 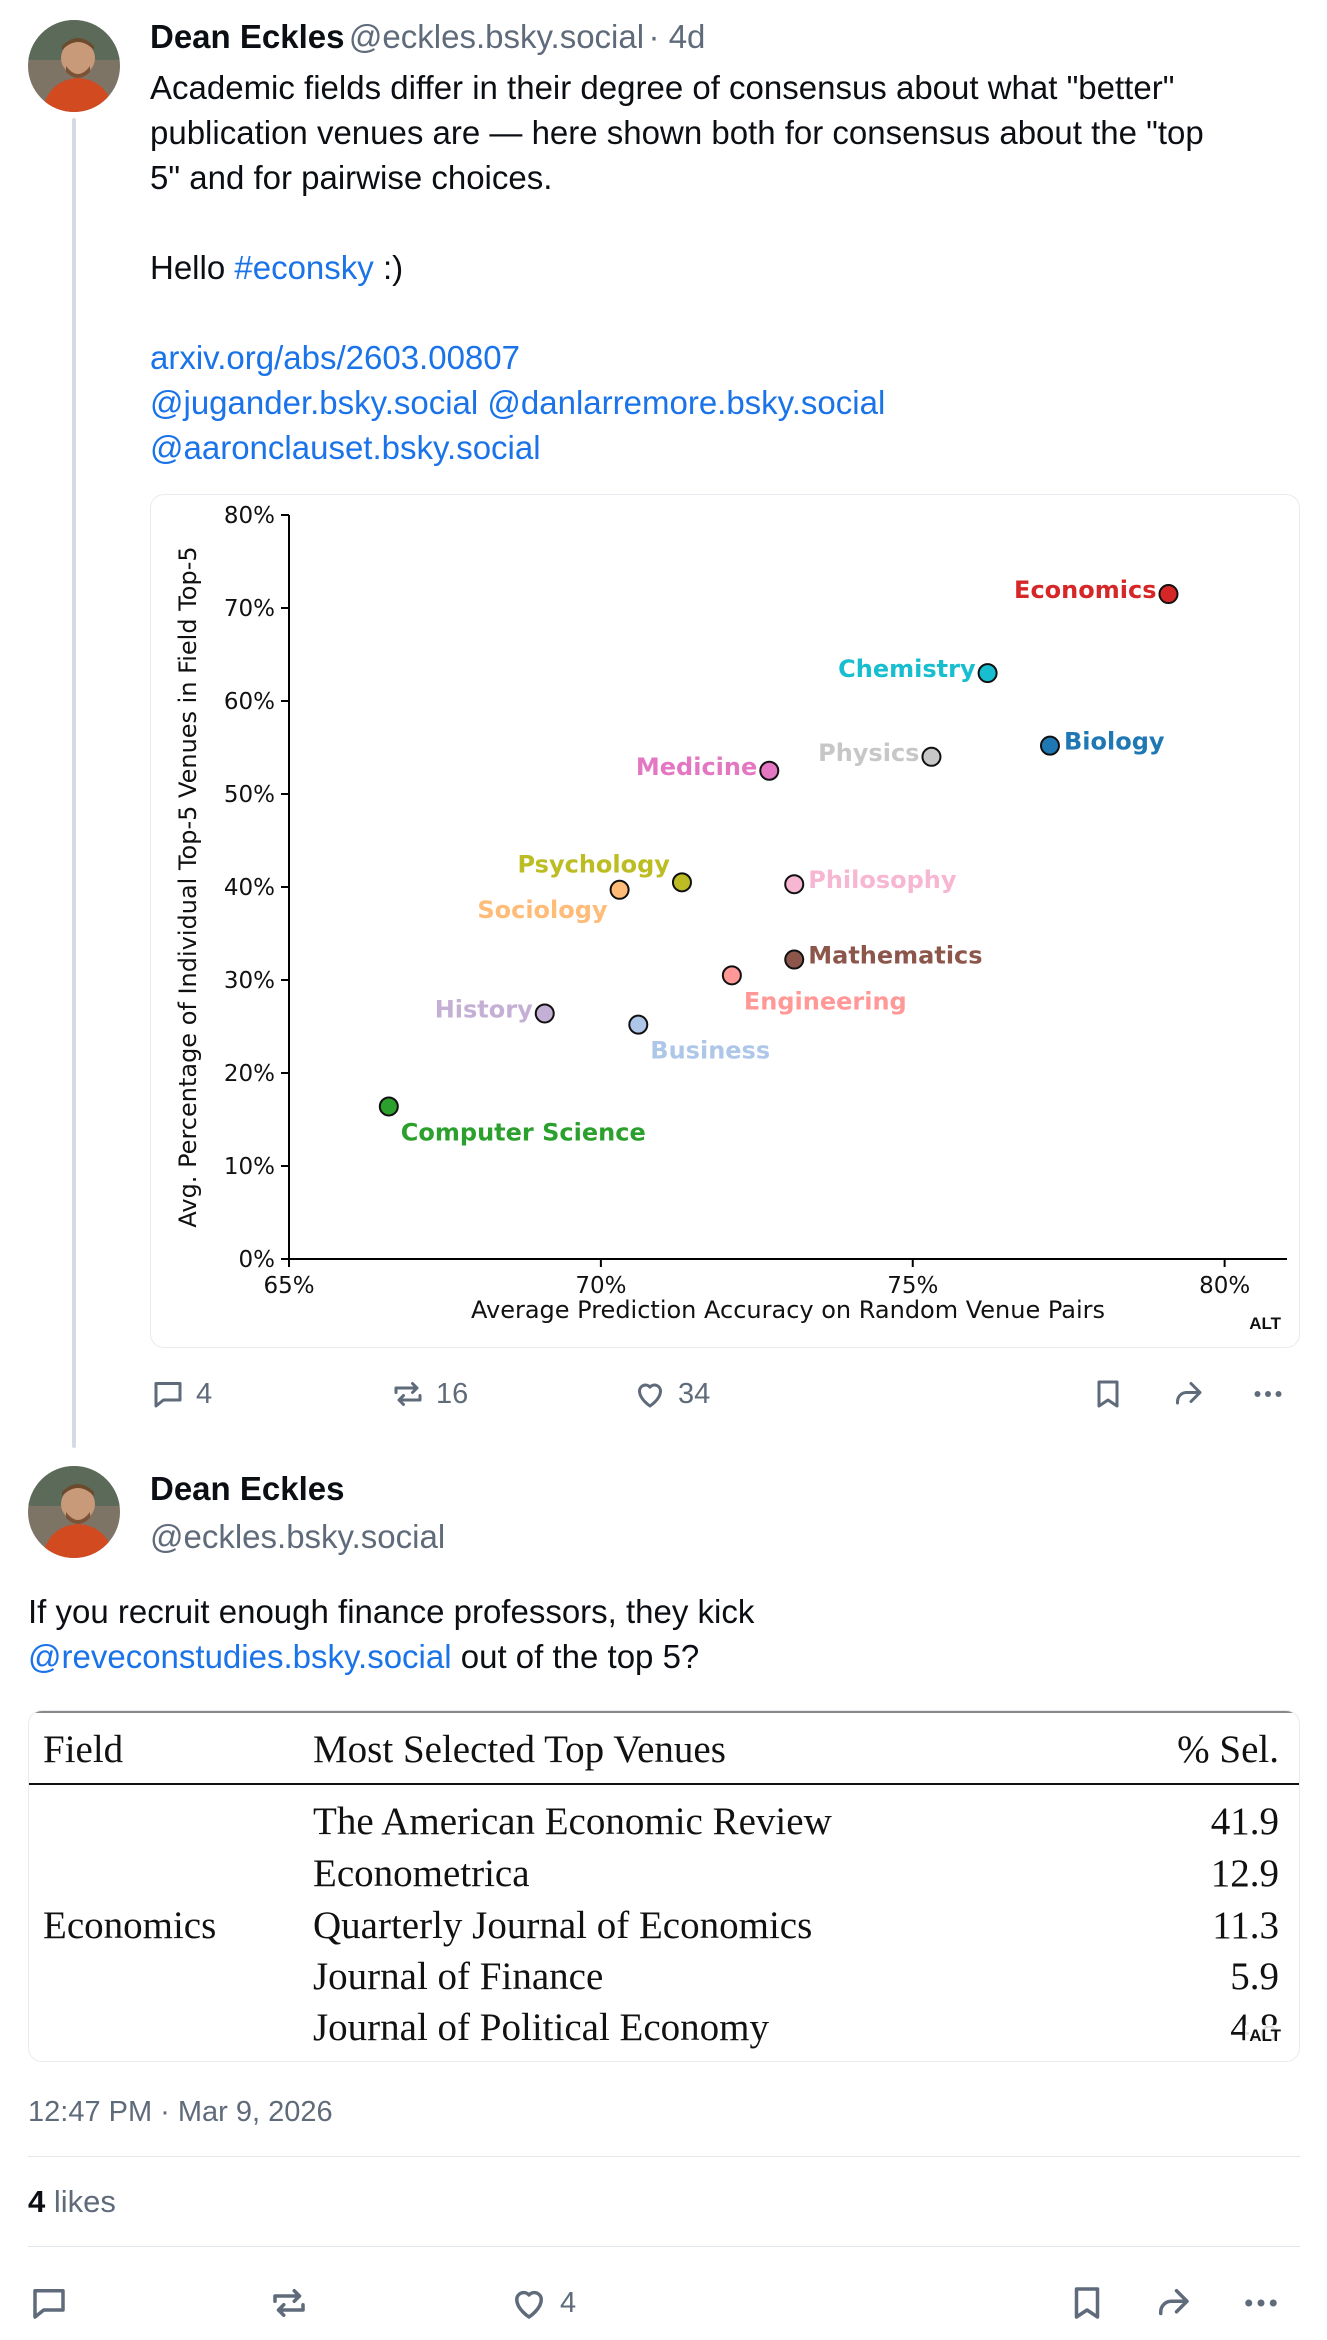 I want to click on post-age: · 4d, so click(x=677, y=36).